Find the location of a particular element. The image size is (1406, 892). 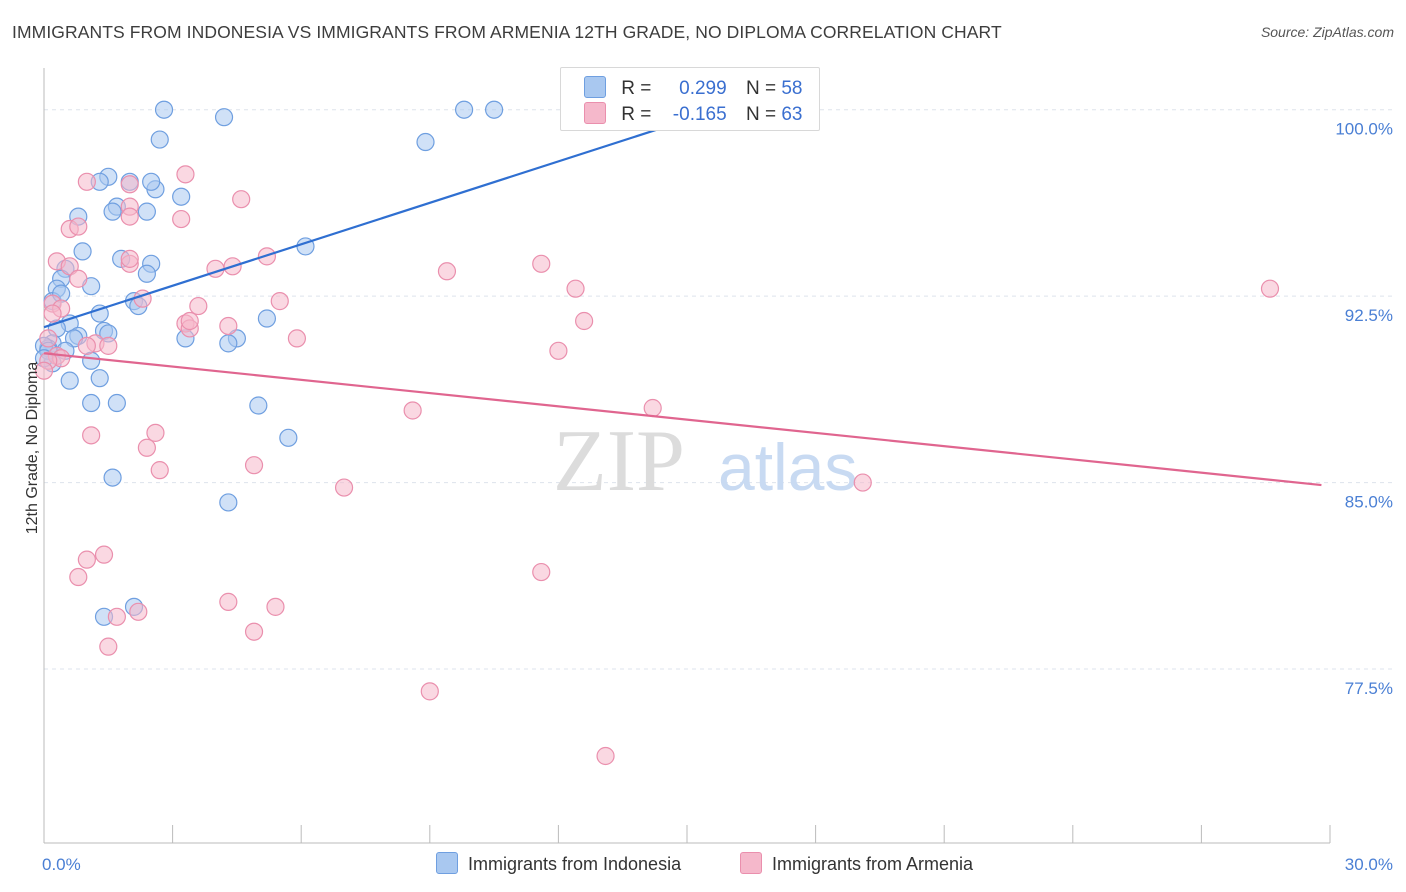

bottom-legend-indonesia: Immigrants from Indonesia is located at coordinates (558, 863).